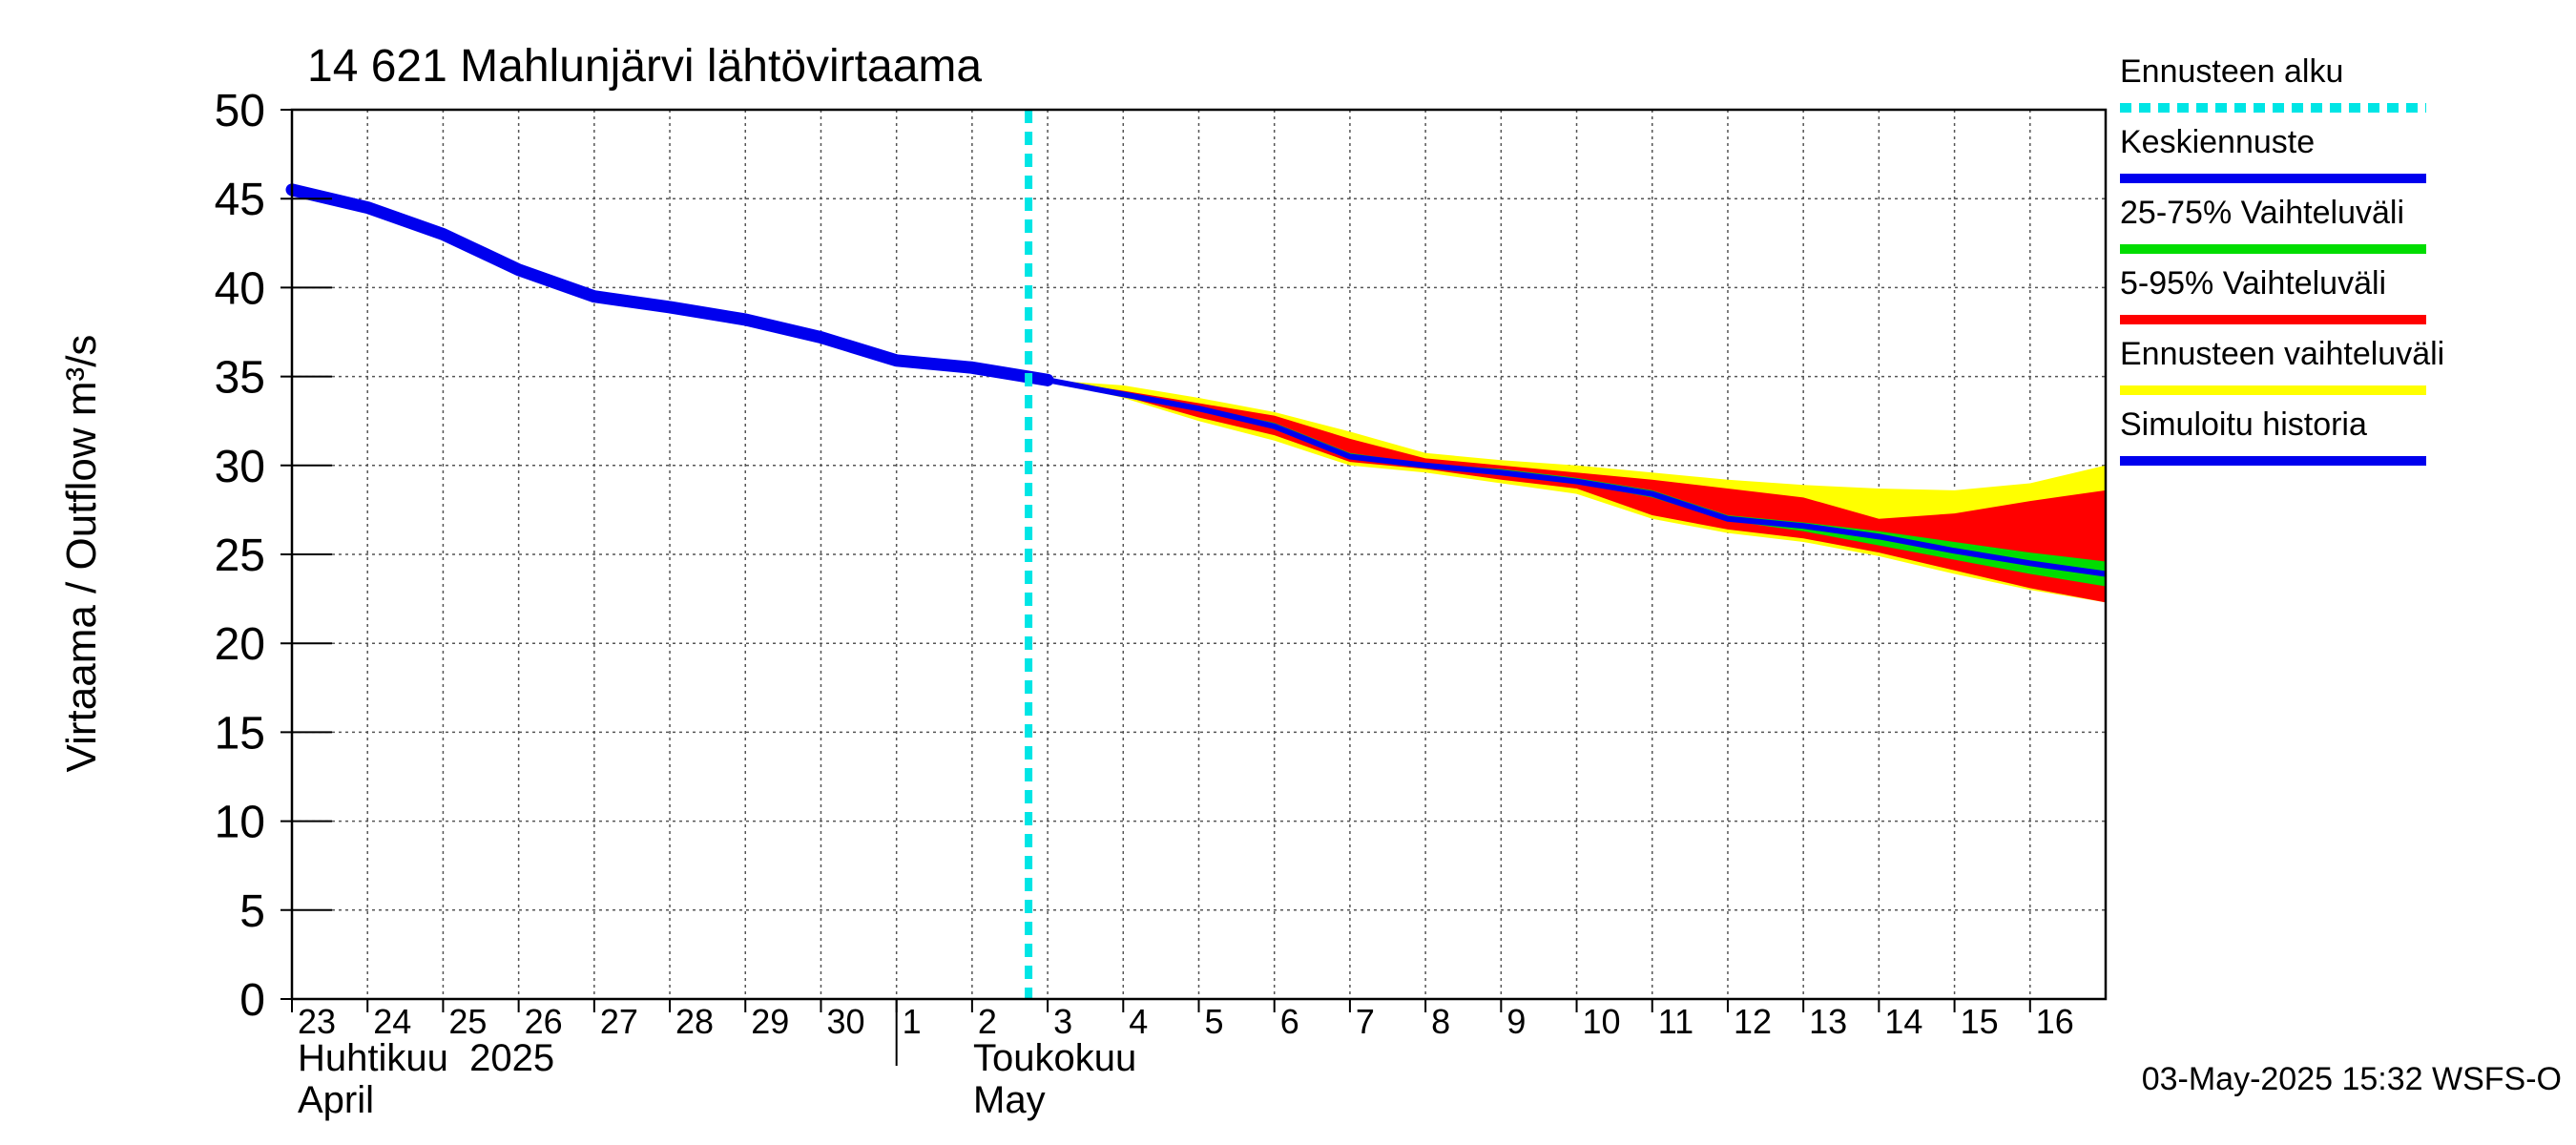 The image size is (2576, 1145). Describe the element at coordinates (467, 1022) in the screenshot. I see `x-tick-label-2025-04-25: 25` at that location.